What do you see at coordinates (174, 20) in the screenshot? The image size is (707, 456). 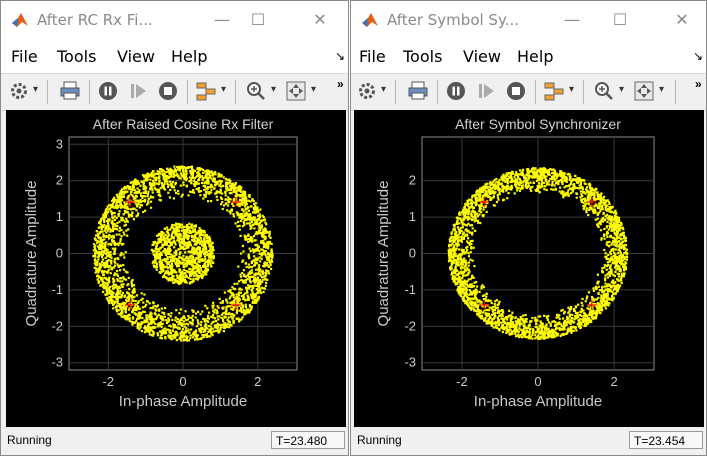 I see `title-bar: After RC Rx Fi... — ☐ ✕` at bounding box center [174, 20].